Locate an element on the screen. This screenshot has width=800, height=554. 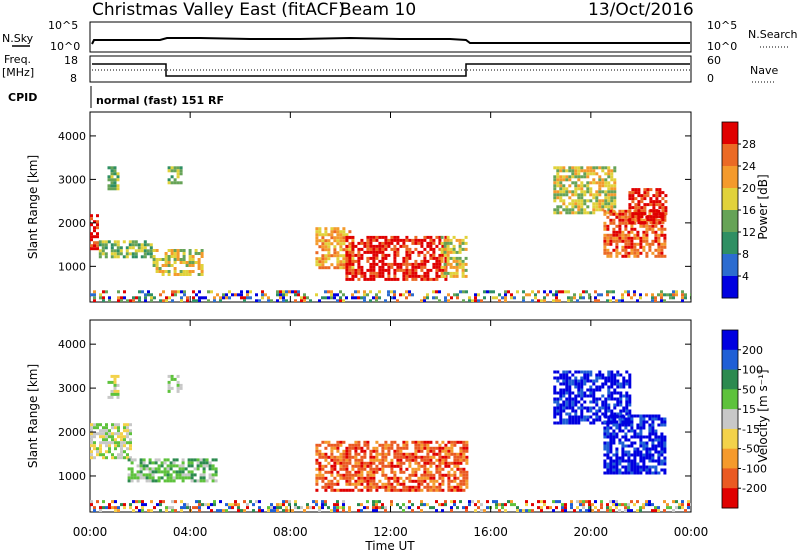
time-xlabel: Time UT is located at coordinates (389, 546).